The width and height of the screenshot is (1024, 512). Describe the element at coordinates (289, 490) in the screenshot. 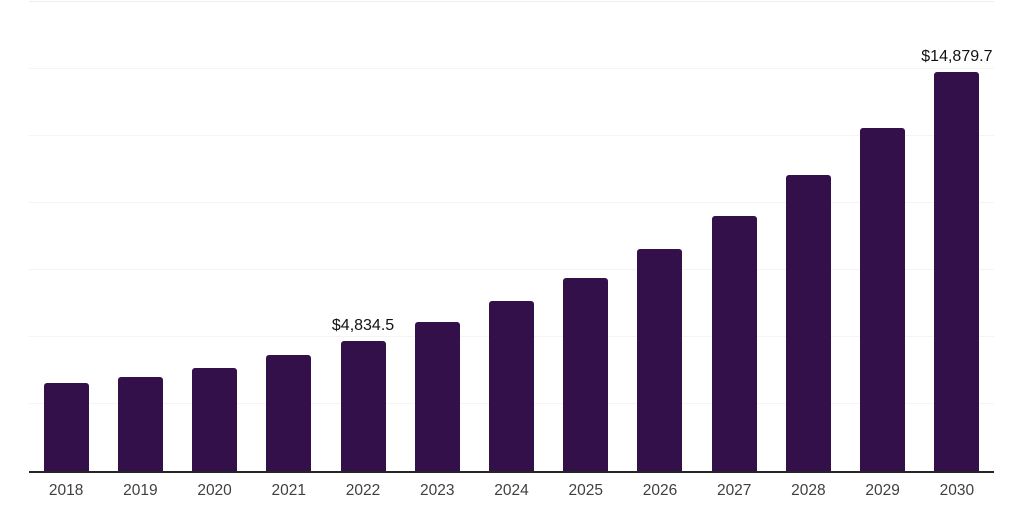

I see `x-tick-2021: 2021` at that location.